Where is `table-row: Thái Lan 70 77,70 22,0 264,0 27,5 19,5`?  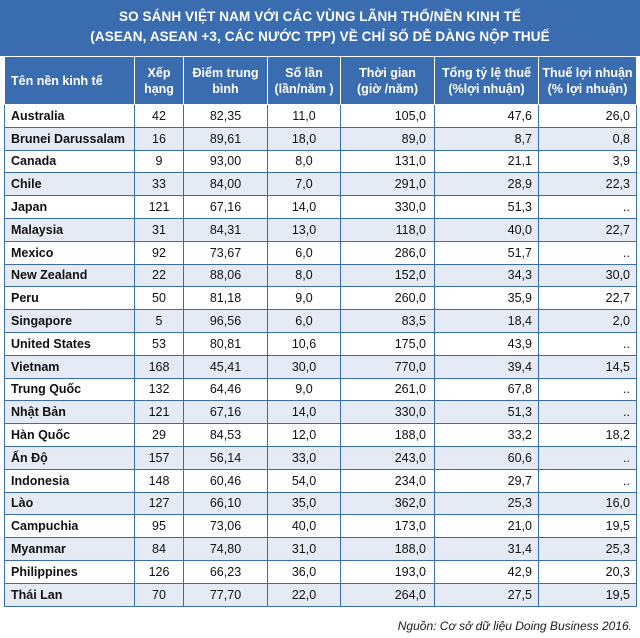 table-row: Thái Lan 70 77,70 22,0 264,0 27,5 19,5 is located at coordinates (320, 594).